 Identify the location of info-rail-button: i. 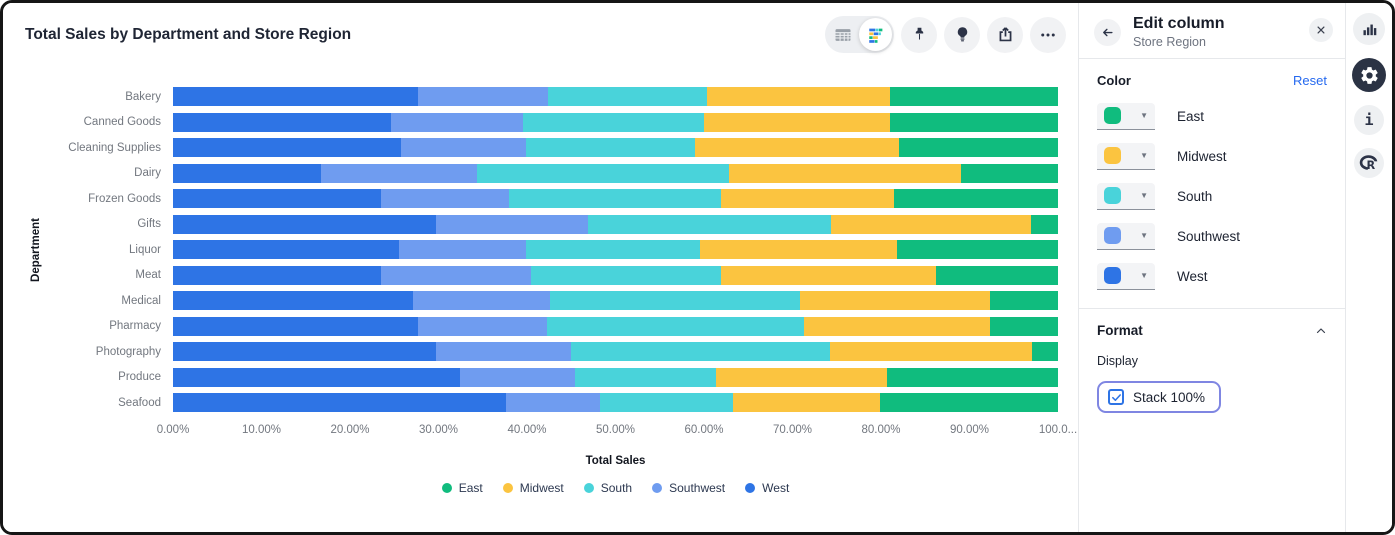
(1369, 120).